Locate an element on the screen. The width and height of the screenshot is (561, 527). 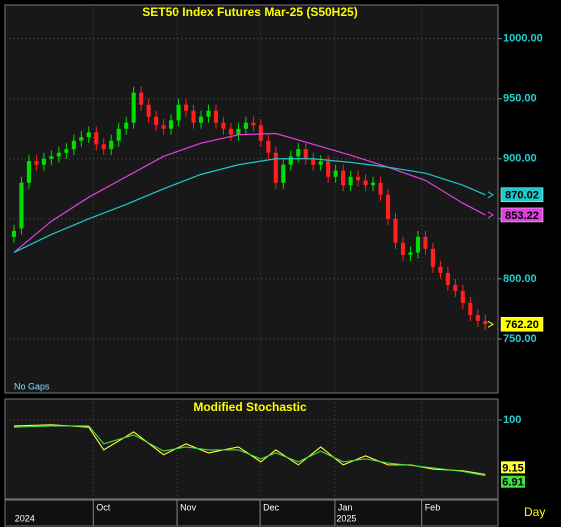
last-value-label: 853.22 is located at coordinates (522, 216).